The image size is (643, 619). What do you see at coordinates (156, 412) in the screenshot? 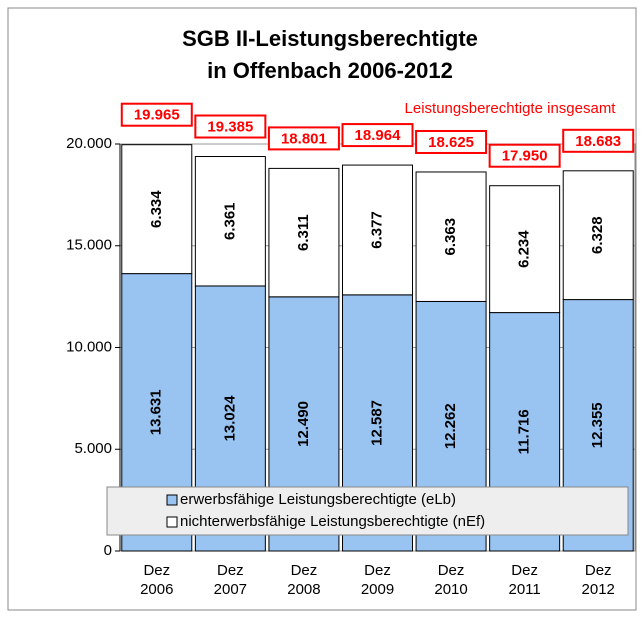
I see `value-label: 13.631` at bounding box center [156, 412].